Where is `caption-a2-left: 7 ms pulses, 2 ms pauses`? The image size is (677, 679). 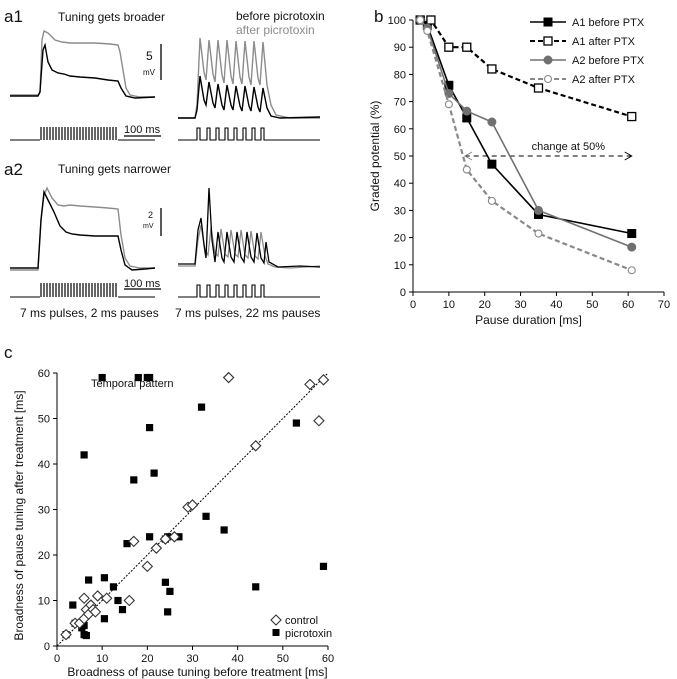
caption-a2-left: 7 ms pulses, 2 ms pauses is located at coordinates (89, 313).